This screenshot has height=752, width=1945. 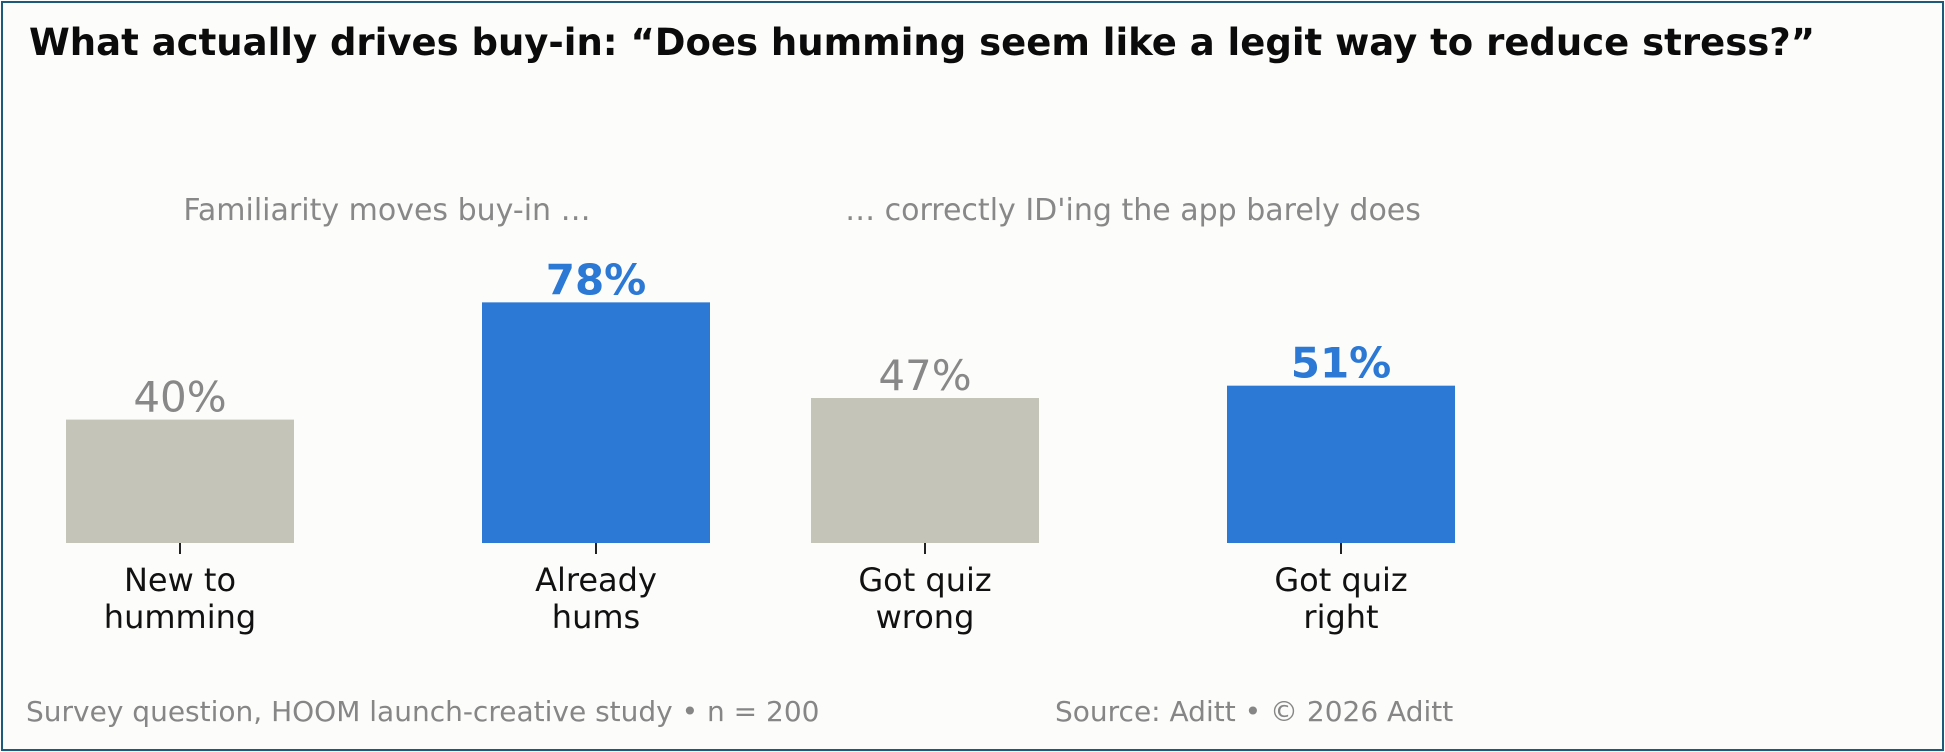 What do you see at coordinates (1254, 711) in the screenshot?
I see `footer-source: Source: Aditt • © 2026 Aditt` at bounding box center [1254, 711].